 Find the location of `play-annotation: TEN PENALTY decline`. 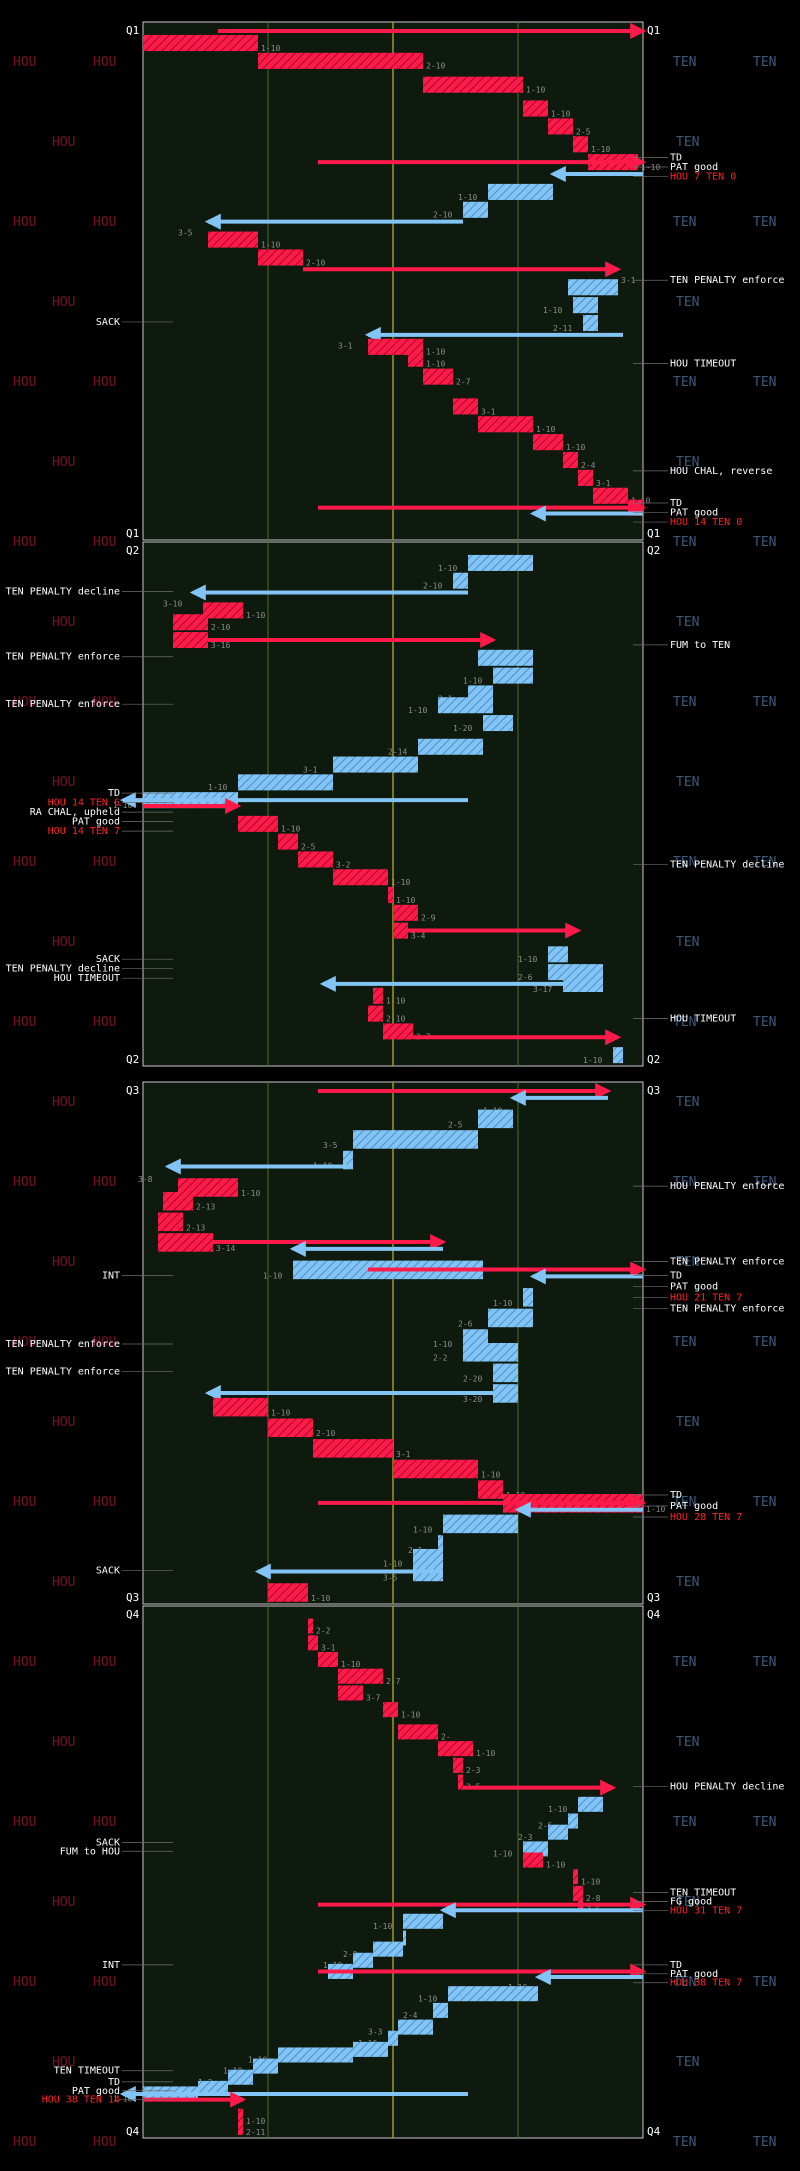

play-annotation: TEN PENALTY decline is located at coordinates (63, 592).